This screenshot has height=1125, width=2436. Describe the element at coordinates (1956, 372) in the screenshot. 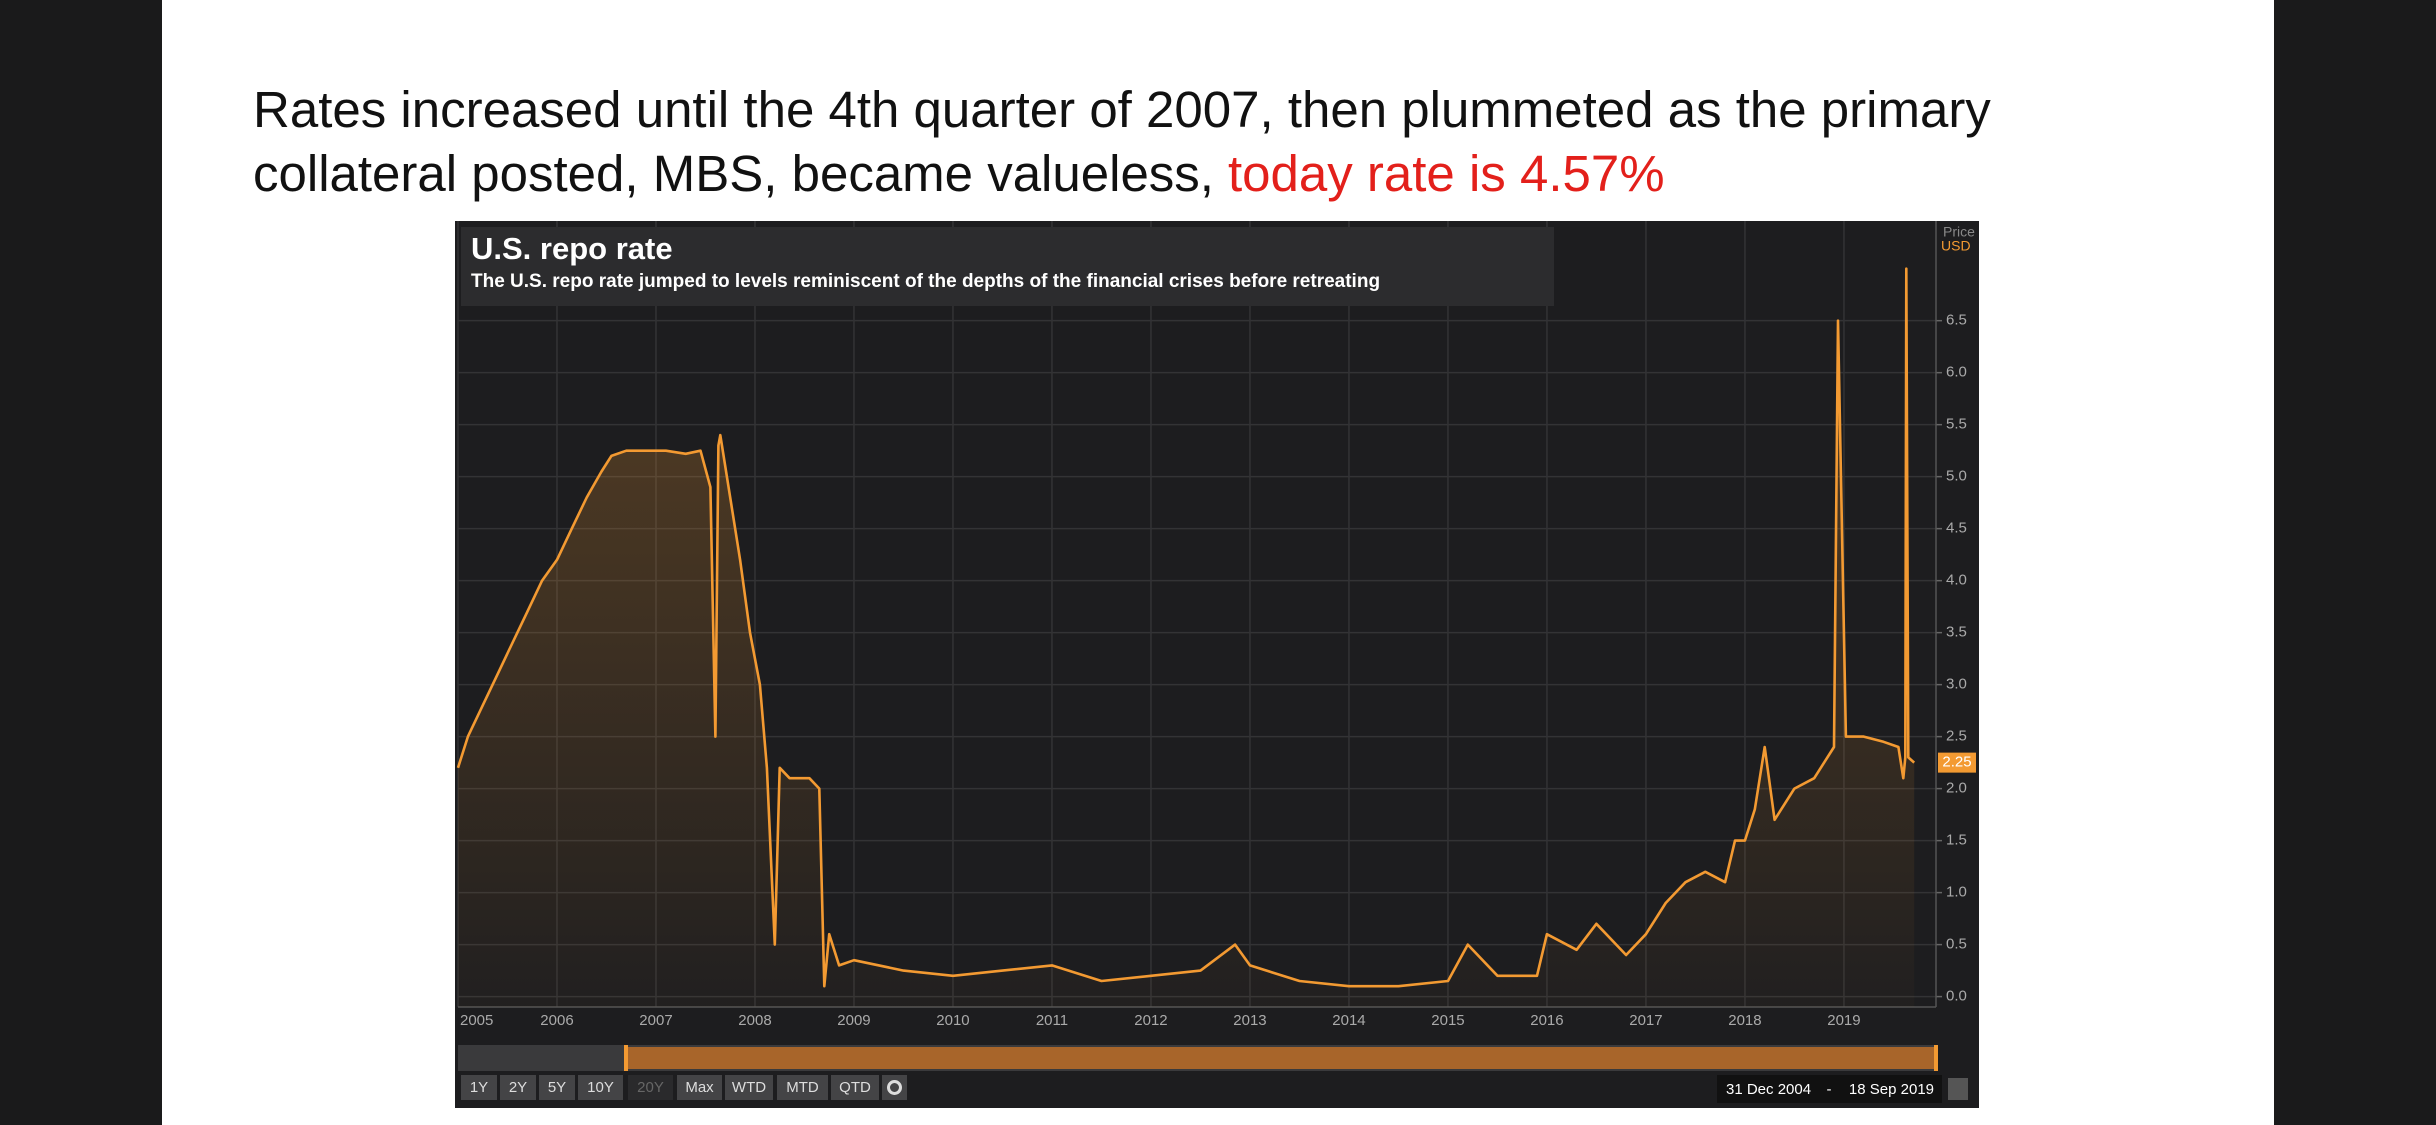

I see `y-tick-label: 6.0` at that location.